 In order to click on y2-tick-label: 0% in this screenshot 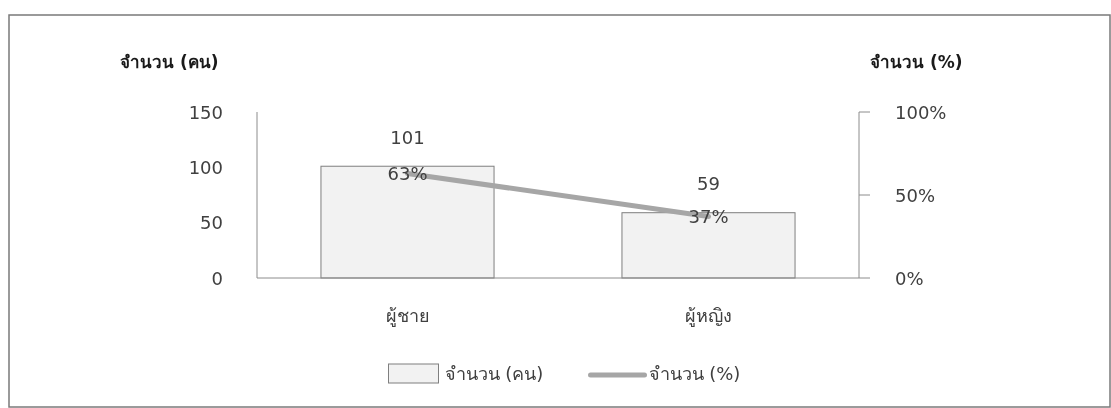, I will do `click(909, 278)`.